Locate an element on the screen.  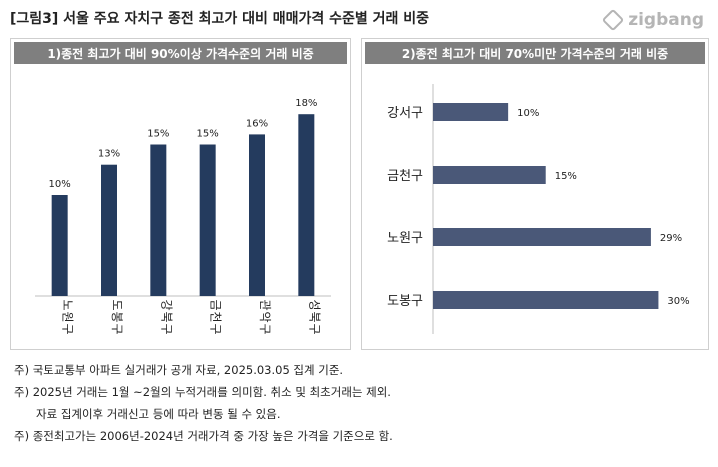
bar-value-label: 16% is located at coordinates (257, 123).